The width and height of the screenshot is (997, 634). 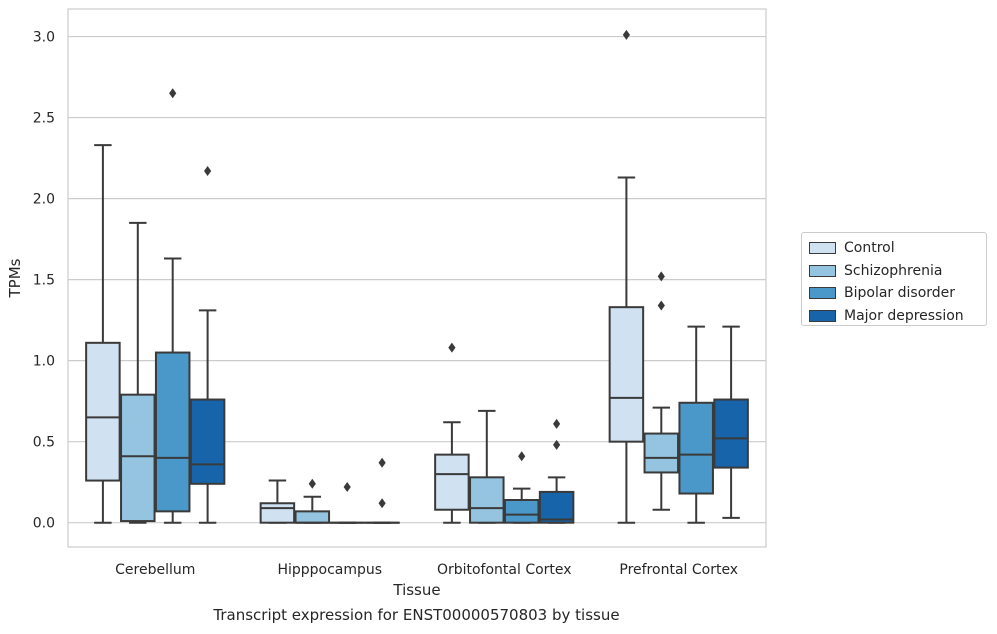 I want to click on y-tick-label: 1.5, so click(x=44, y=281).